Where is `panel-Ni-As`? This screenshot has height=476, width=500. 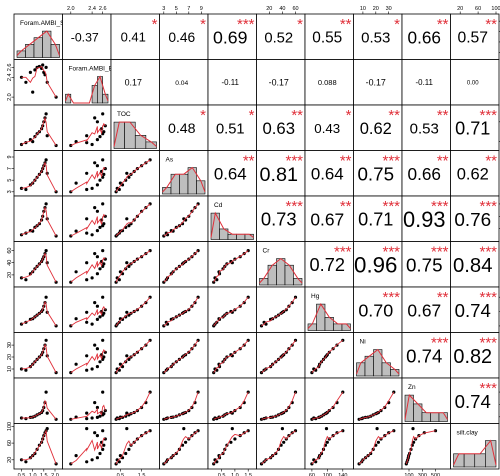 panel-Ni-As is located at coordinates (184, 355).